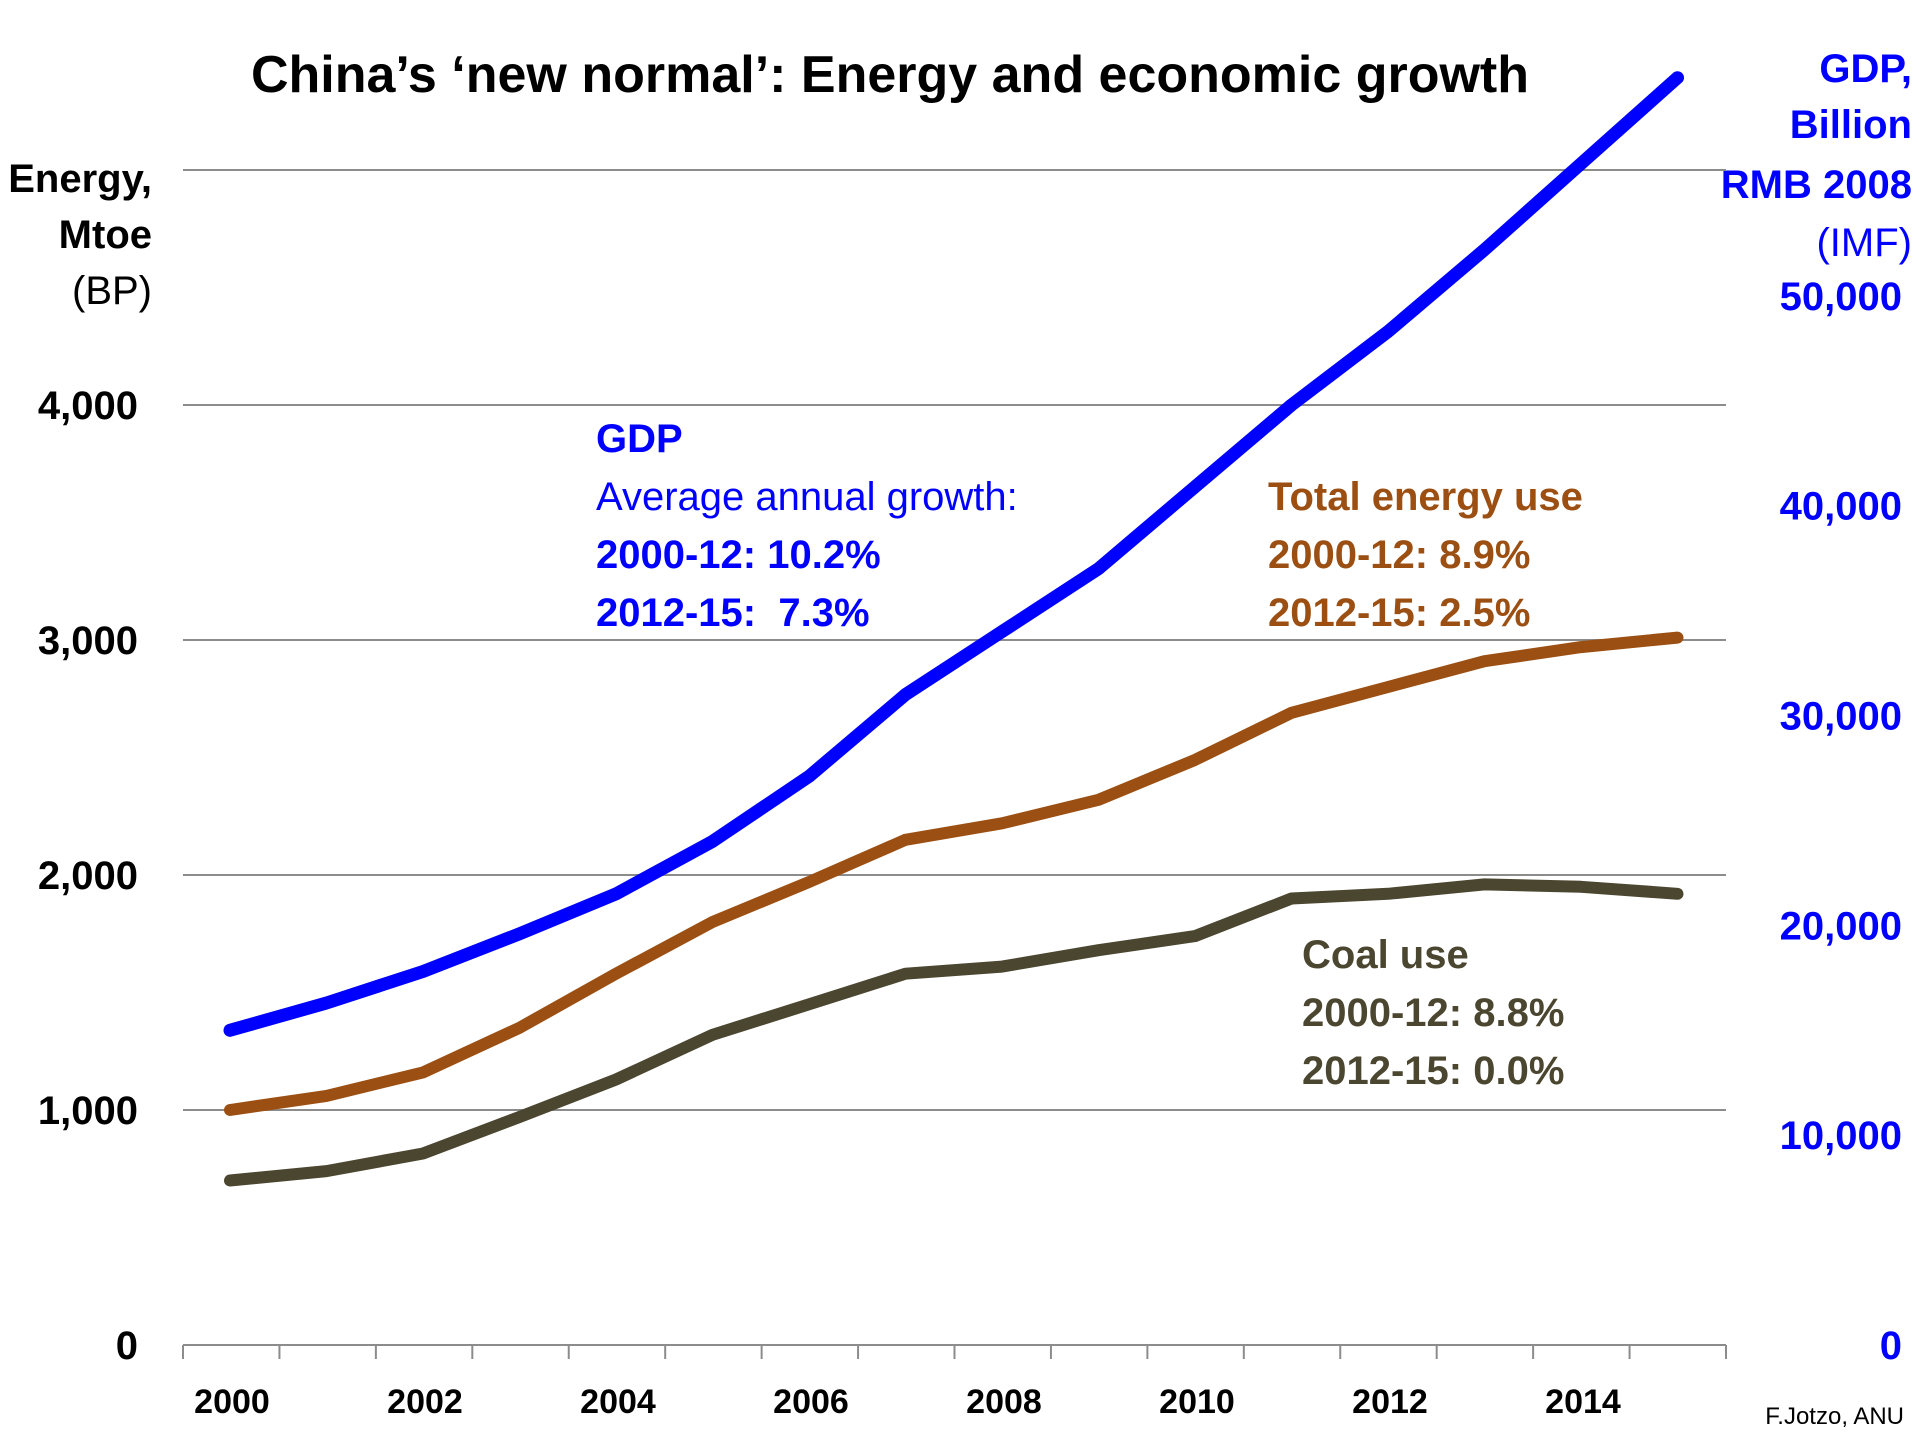  Describe the element at coordinates (1841, 297) in the screenshot. I see `right-tick-label: 50,000` at that location.